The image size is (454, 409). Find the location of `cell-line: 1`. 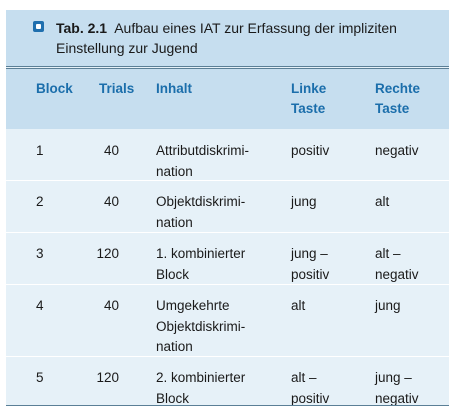

cell-line: 1 is located at coordinates (40, 150).